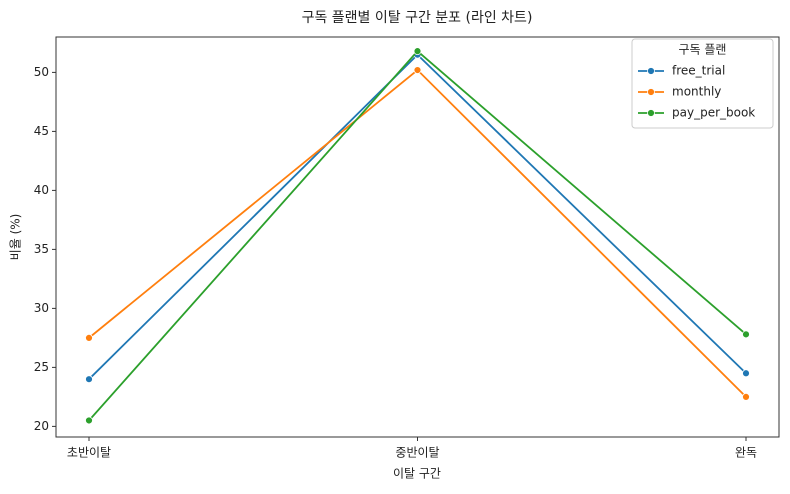  What do you see at coordinates (41, 190) in the screenshot?
I see `y-tick-label: 40` at bounding box center [41, 190].